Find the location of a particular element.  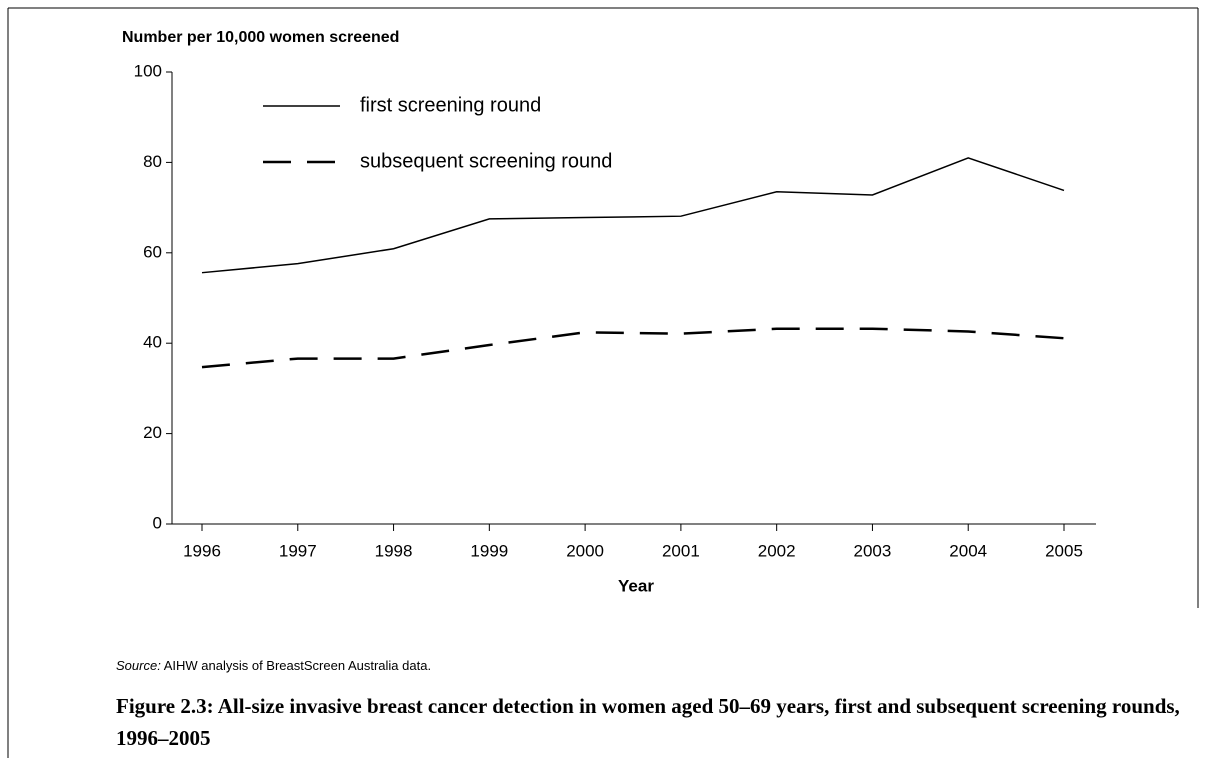

source-label: Source: is located at coordinates (138, 665).